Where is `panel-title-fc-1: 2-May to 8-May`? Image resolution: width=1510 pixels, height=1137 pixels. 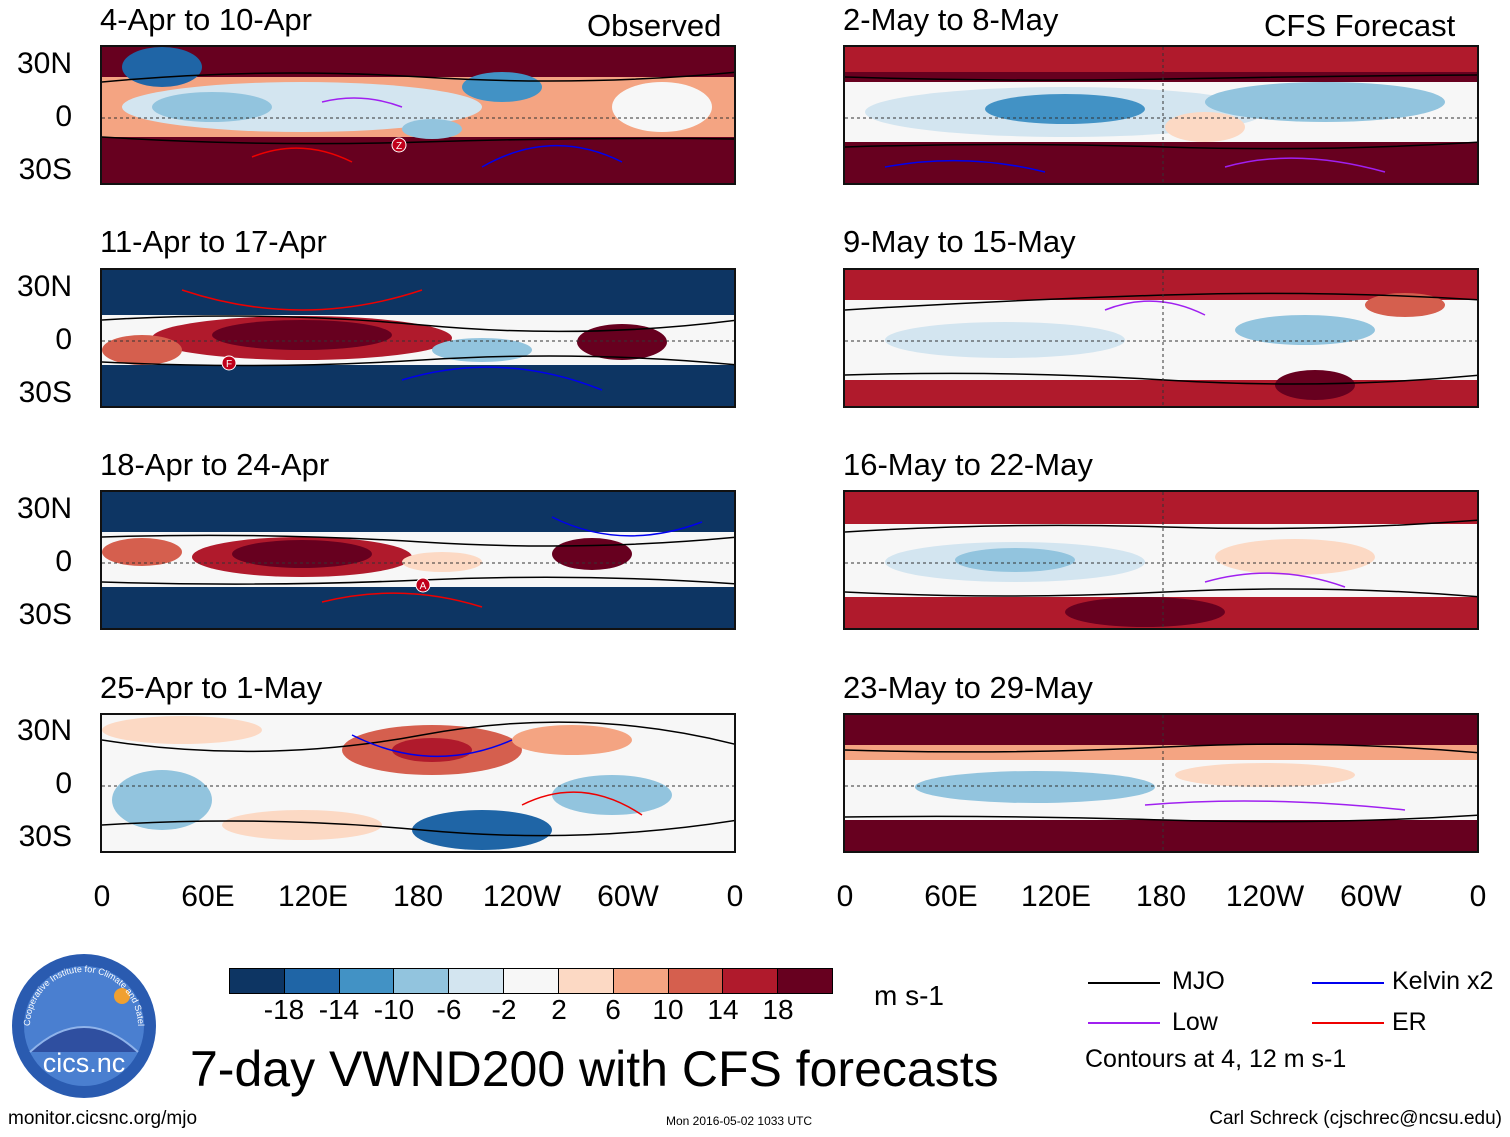 panel-title-fc-1: 2-May to 8-May is located at coordinates (951, 19).